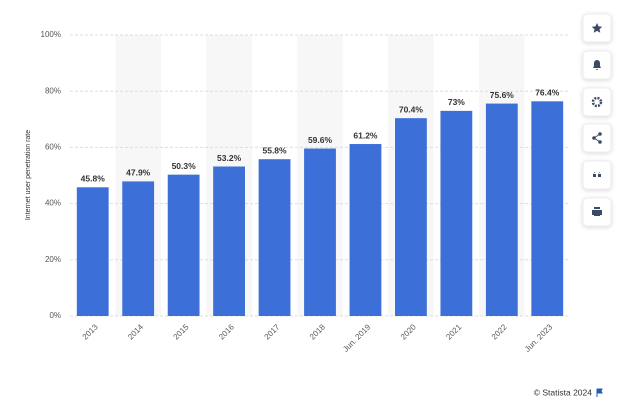 The width and height of the screenshot is (624, 408). Describe the element at coordinates (138, 173) in the screenshot. I see `value-label: 47.9%` at that location.